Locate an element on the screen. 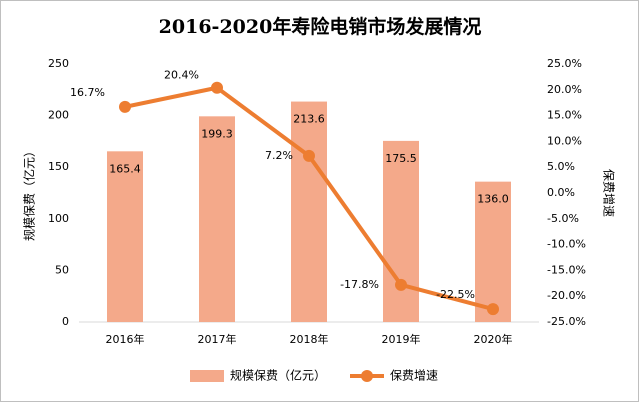 The image size is (639, 402). y2-tick-label: -5.0% is located at coordinates (563, 218).